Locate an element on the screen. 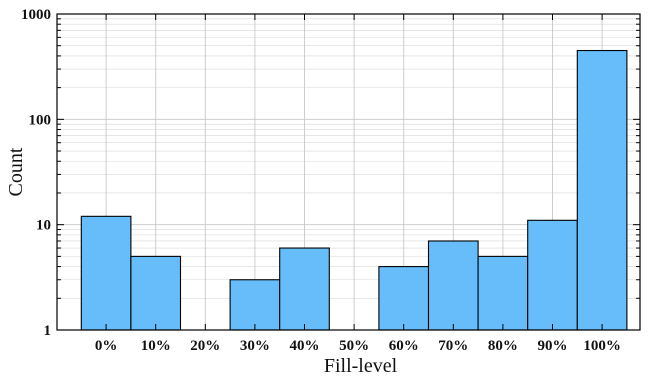  bar-80pct is located at coordinates (503, 293).